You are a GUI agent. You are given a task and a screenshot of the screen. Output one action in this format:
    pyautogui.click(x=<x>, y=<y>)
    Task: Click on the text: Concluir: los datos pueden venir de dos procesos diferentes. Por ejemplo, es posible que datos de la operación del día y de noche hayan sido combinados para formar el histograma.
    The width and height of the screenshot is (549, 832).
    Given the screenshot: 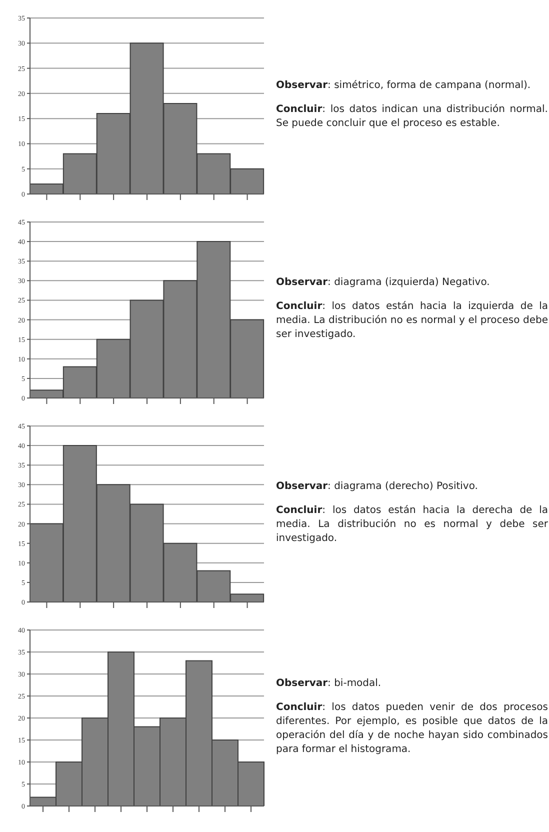 What is the action you would take?
    pyautogui.click(x=412, y=729)
    